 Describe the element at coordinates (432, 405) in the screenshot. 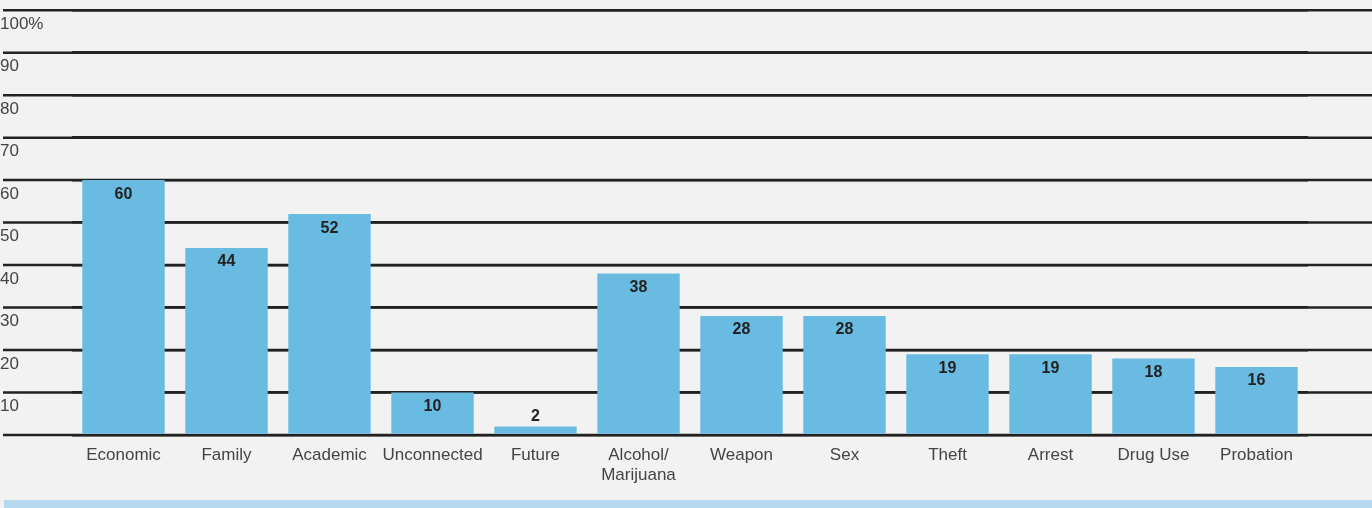

I see `data-label: 10` at that location.